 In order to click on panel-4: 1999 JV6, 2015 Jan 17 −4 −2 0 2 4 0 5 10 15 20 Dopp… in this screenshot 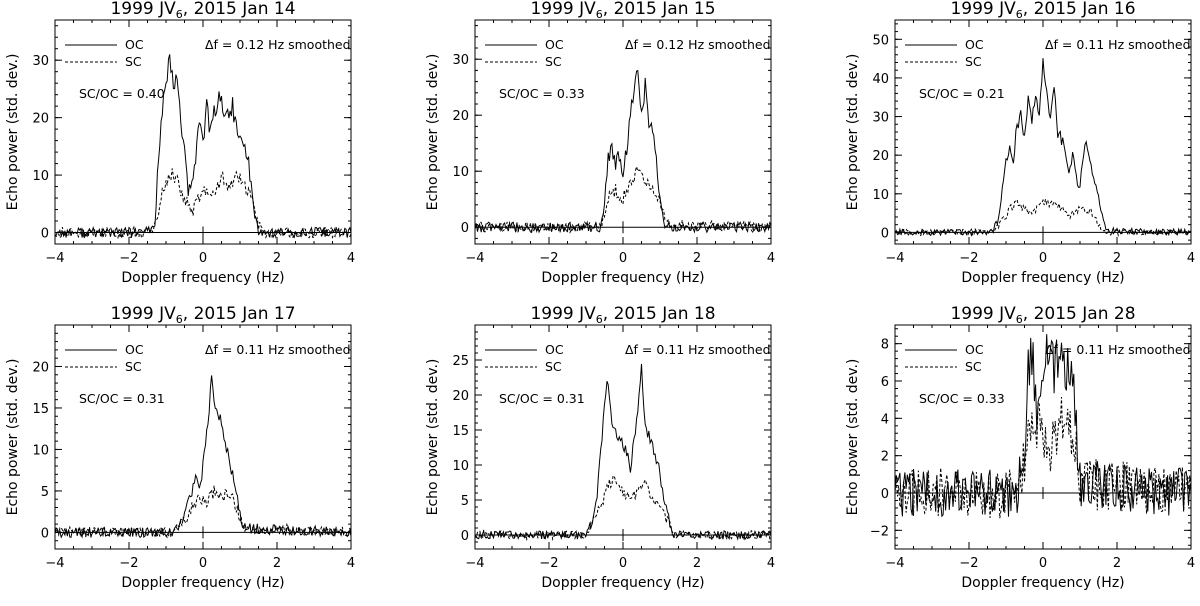, I will do `click(180, 447)`.